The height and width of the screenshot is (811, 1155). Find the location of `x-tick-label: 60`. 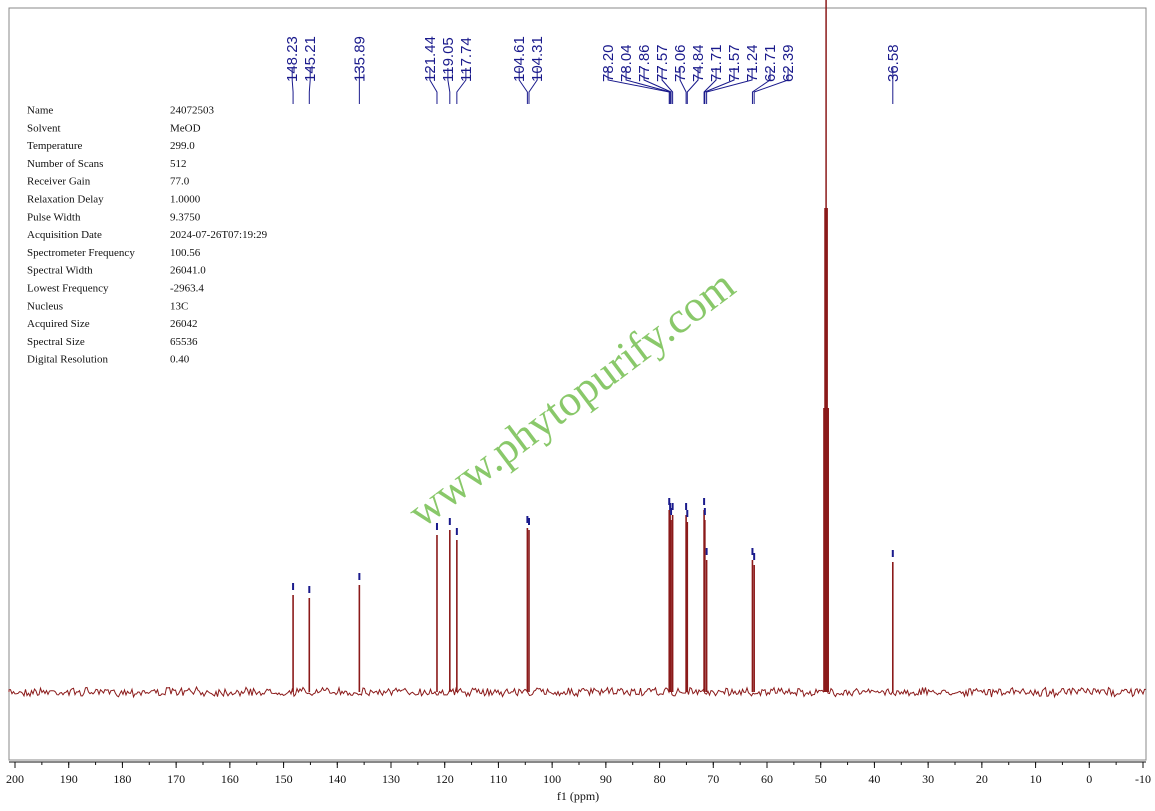

x-tick-label: 60 is located at coordinates (767, 779).